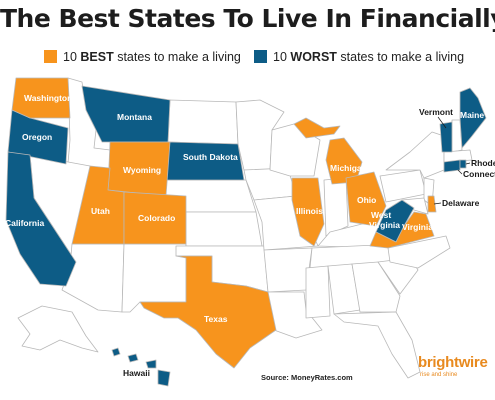 This screenshot has width=495, height=400. What do you see at coordinates (24, 223) in the screenshot?
I see `label-california: California` at bounding box center [24, 223].